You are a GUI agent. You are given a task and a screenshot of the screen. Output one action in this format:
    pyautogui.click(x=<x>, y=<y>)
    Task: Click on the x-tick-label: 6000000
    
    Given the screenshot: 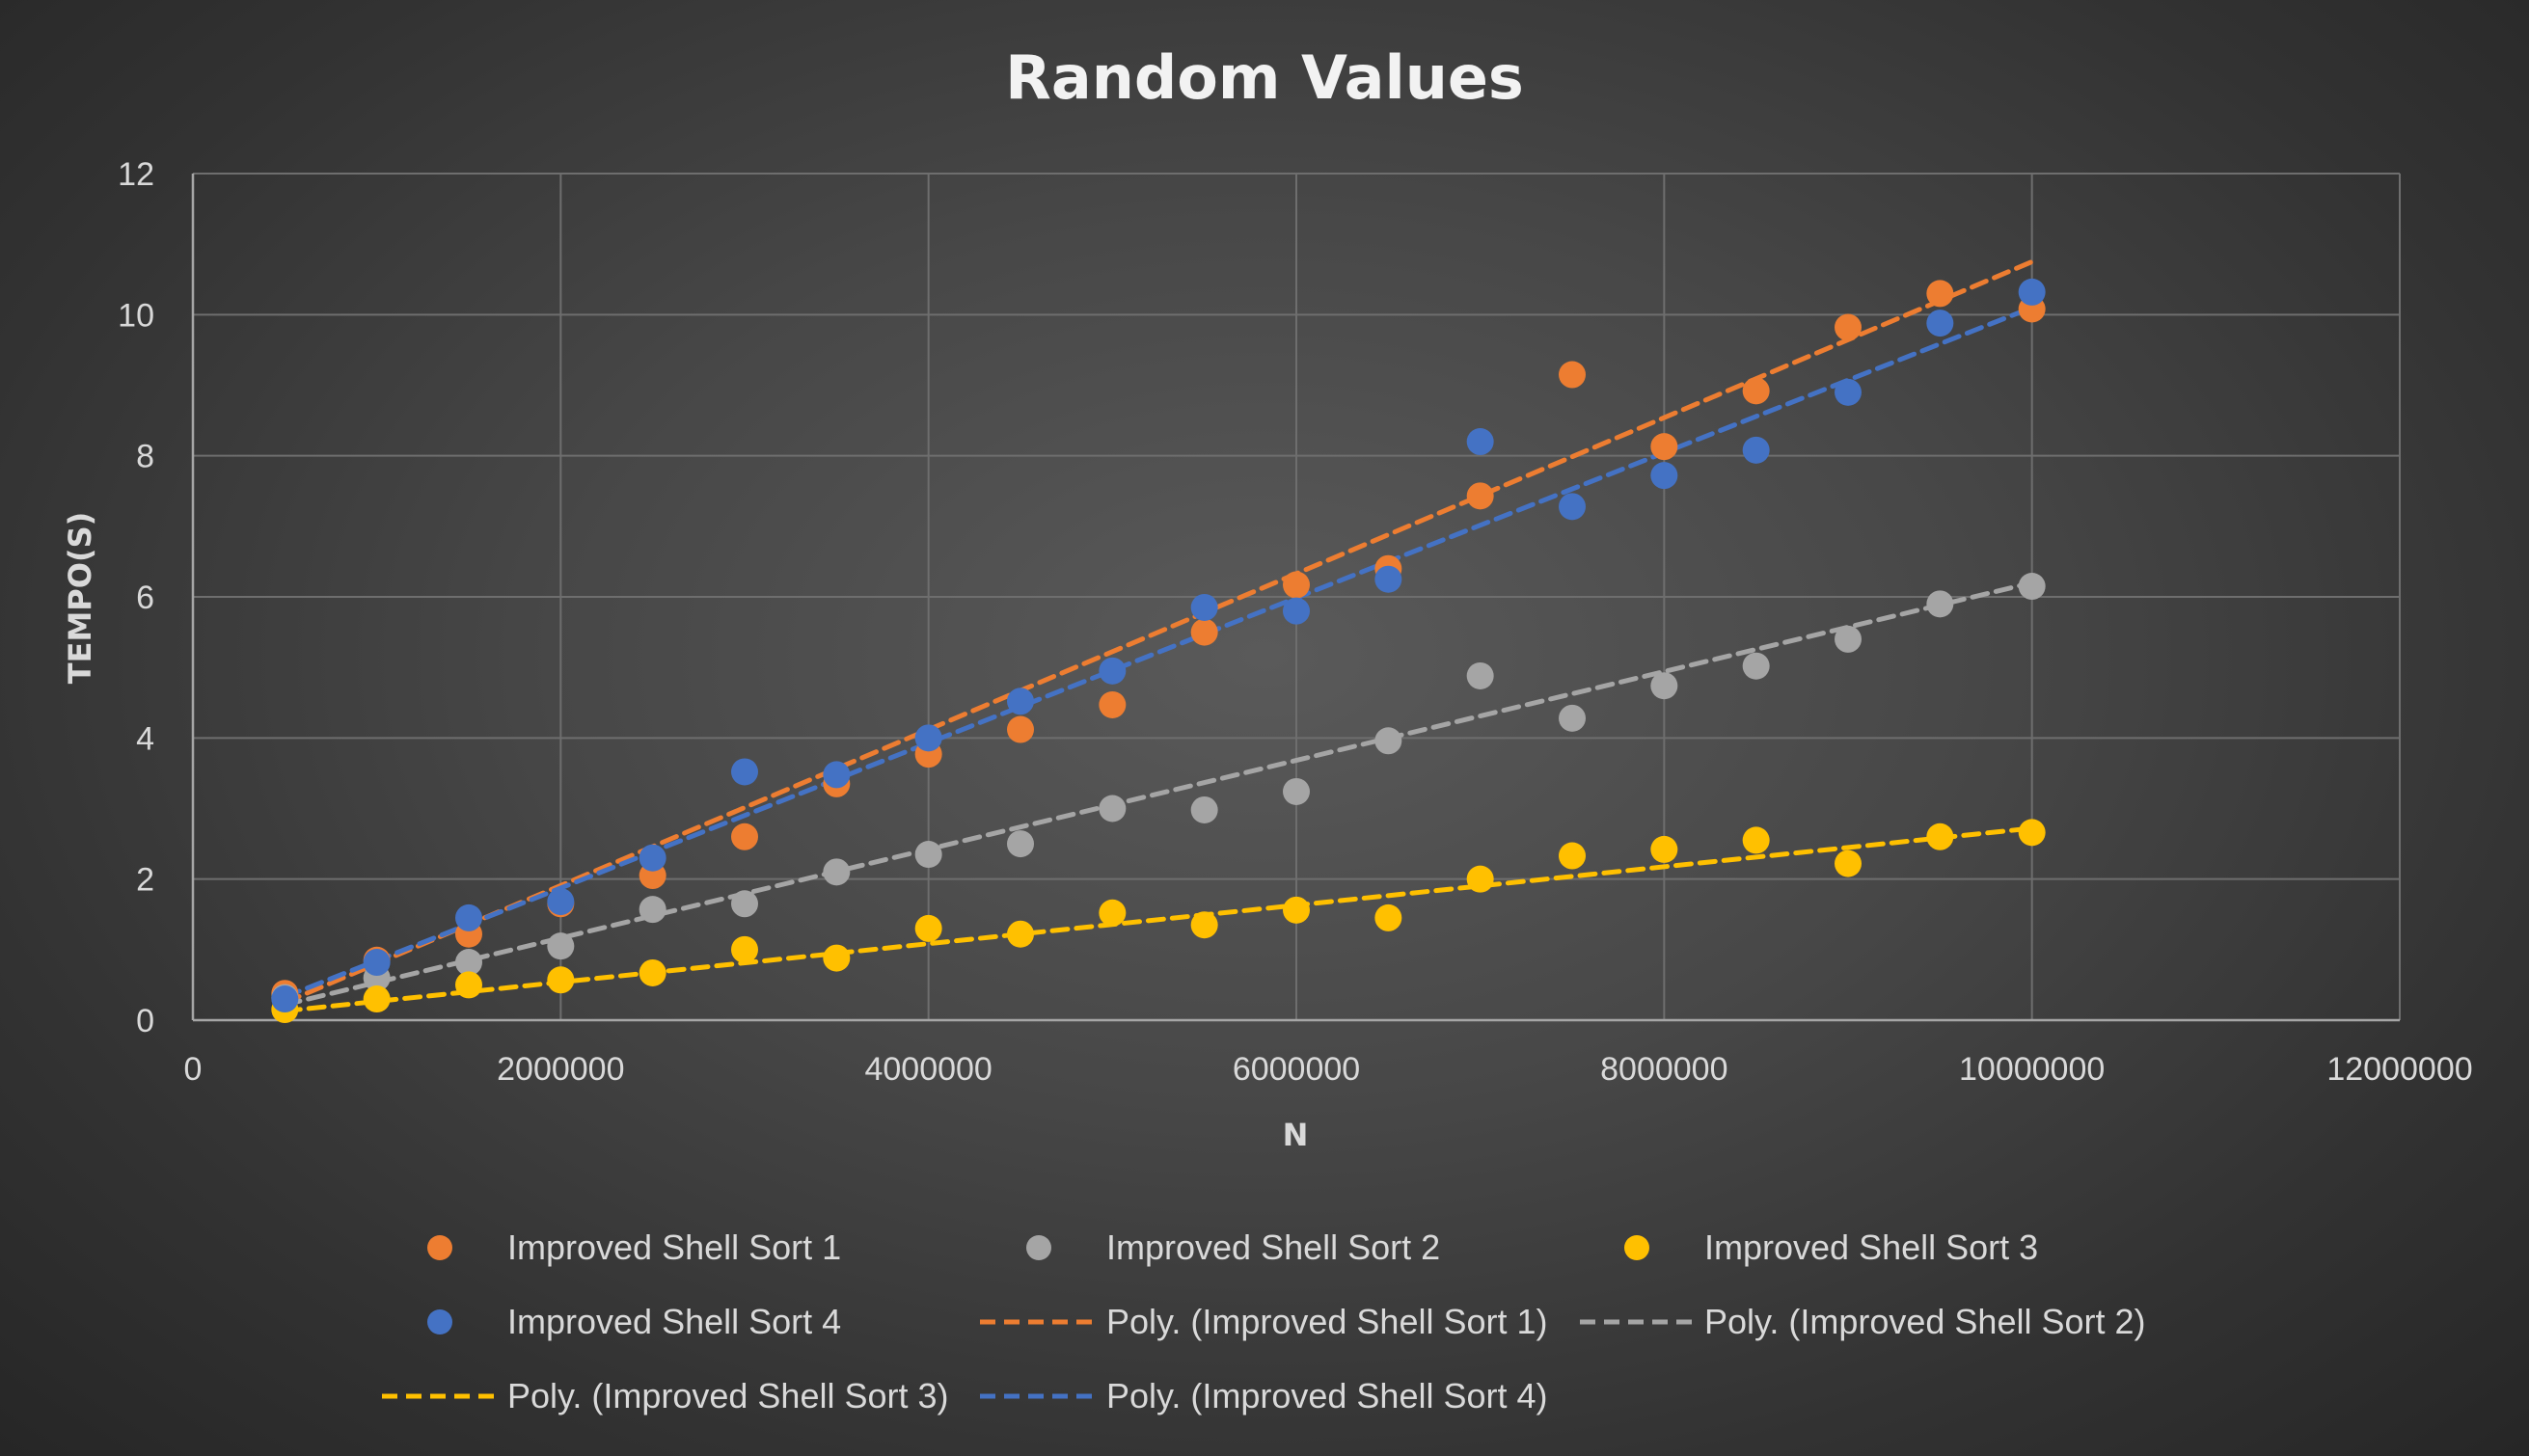 What is the action you would take?
    pyautogui.click(x=1296, y=1069)
    